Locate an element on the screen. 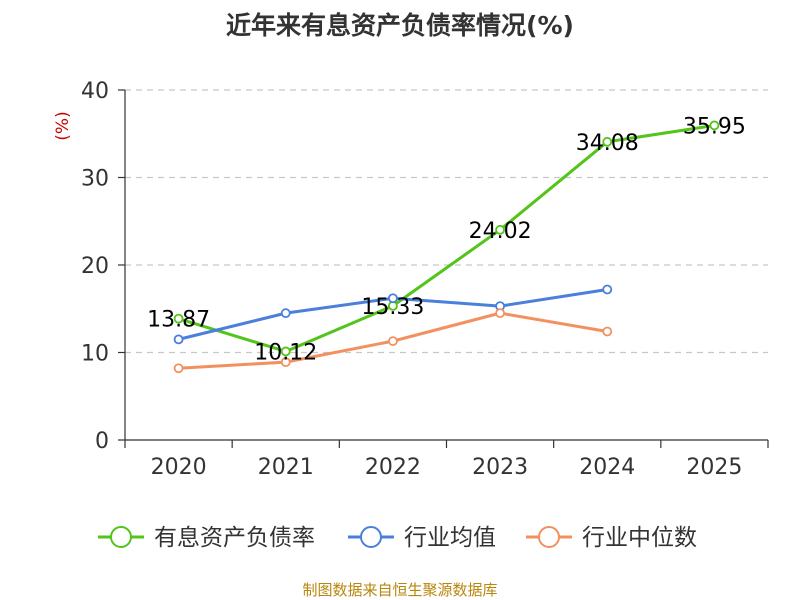  x-tick-label: 2022 is located at coordinates (393, 467).